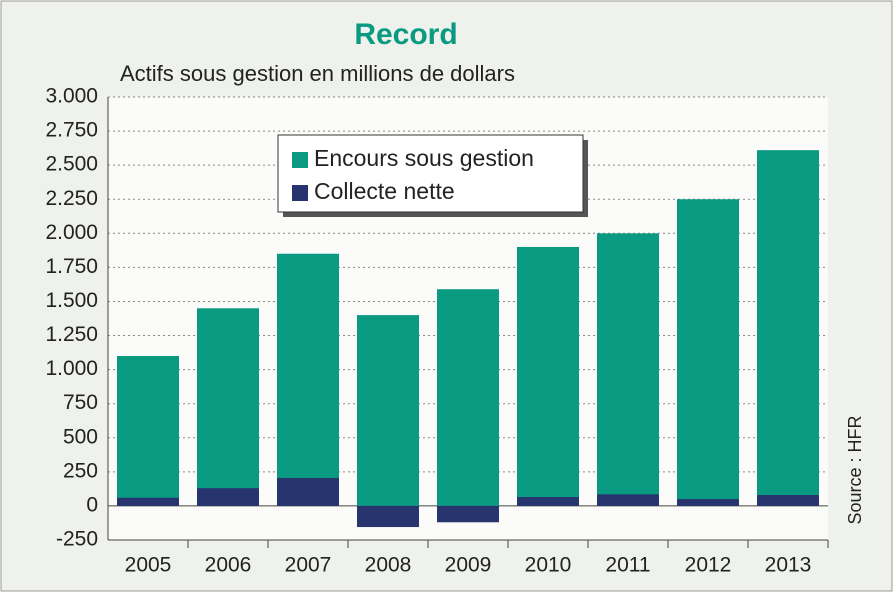 The width and height of the screenshot is (893, 592). I want to click on y-tick-label: 2.500, so click(71, 164).